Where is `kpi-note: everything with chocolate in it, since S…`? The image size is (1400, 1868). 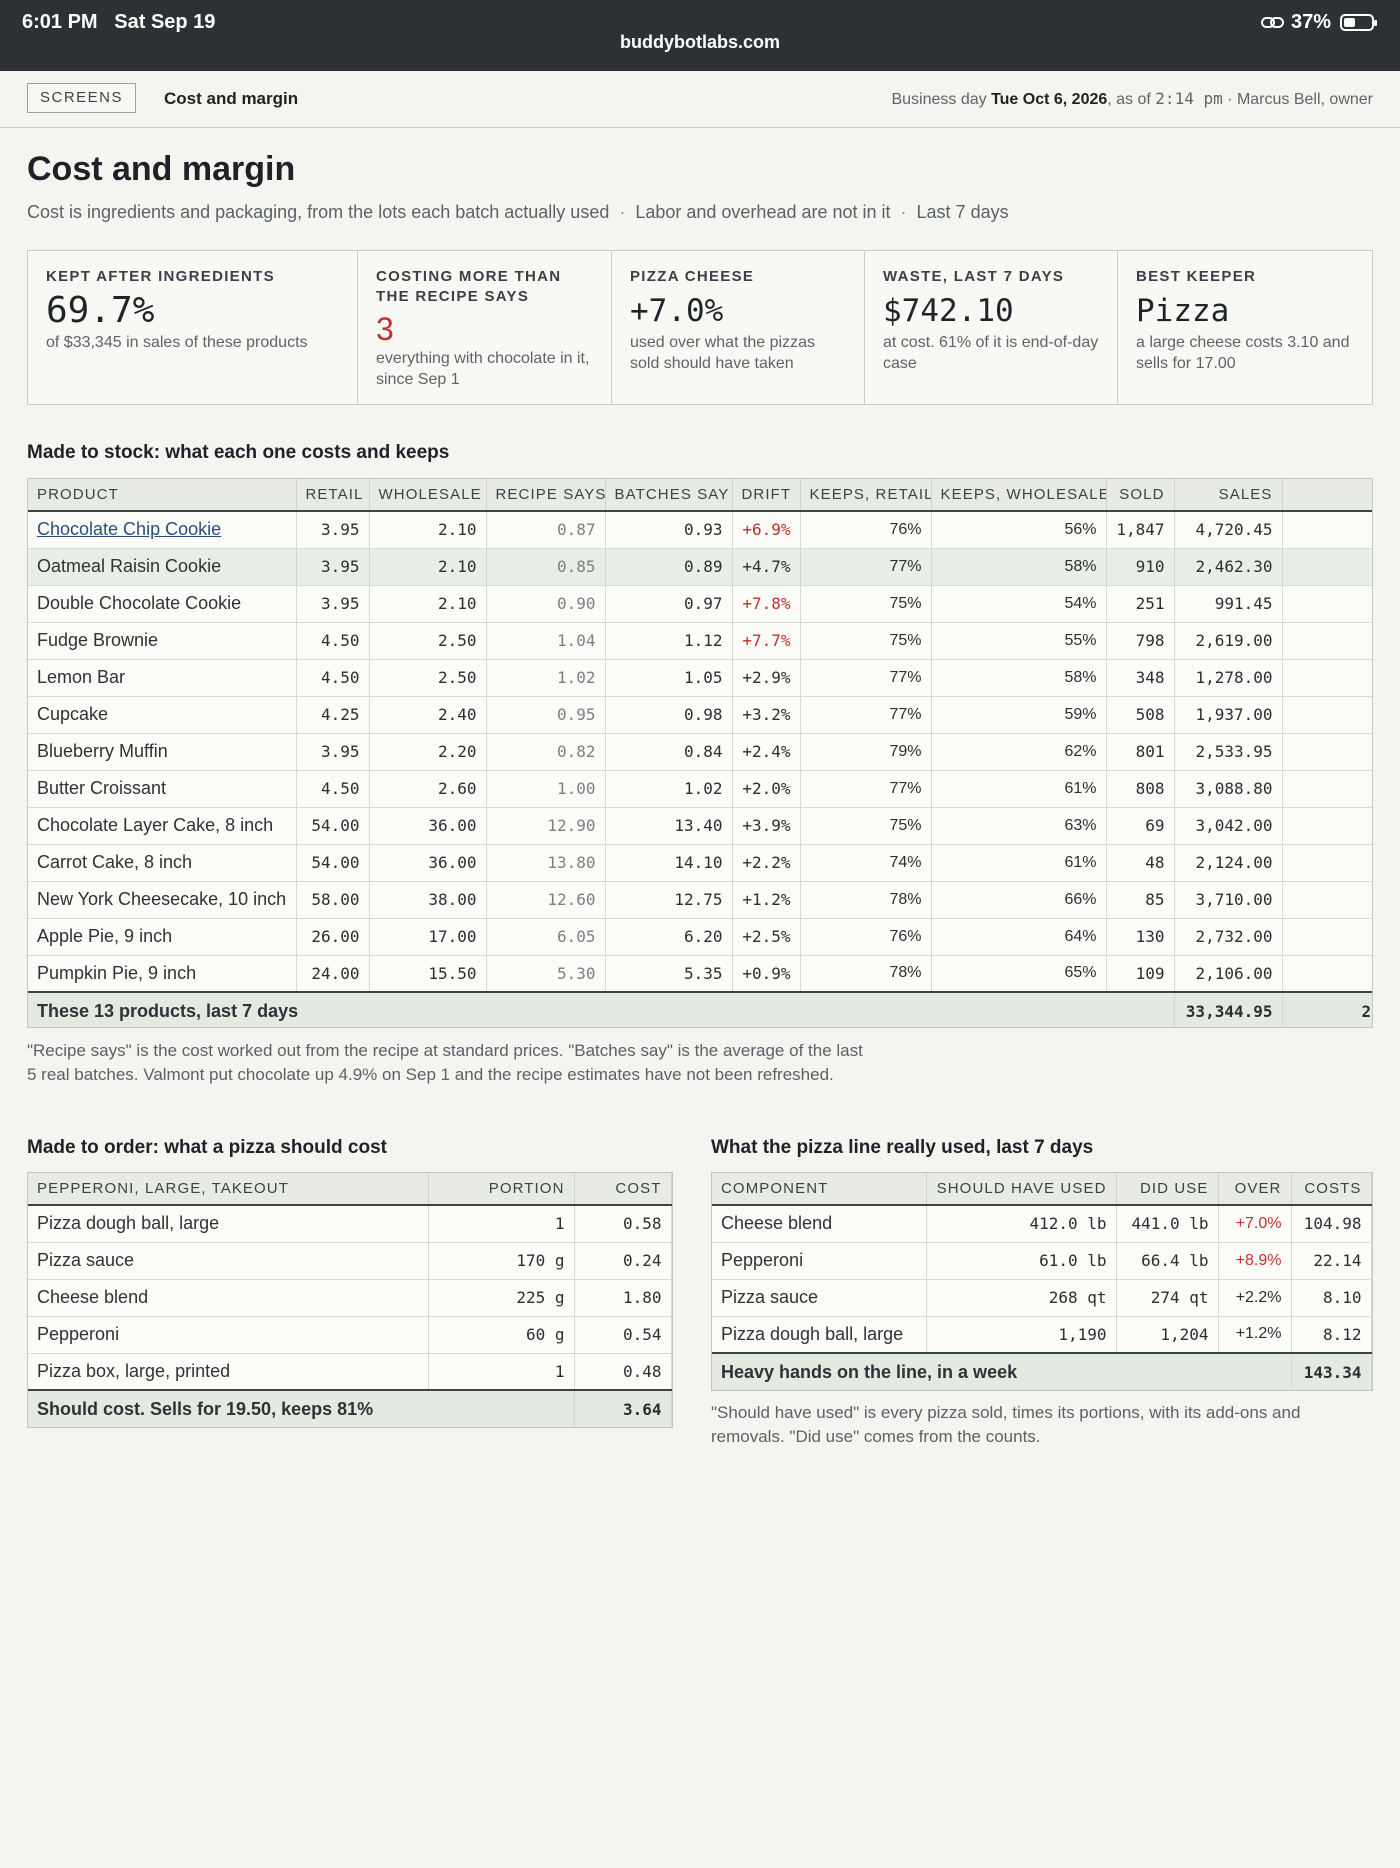 kpi-note: everything with chocolate in it, since S… is located at coordinates (483, 369).